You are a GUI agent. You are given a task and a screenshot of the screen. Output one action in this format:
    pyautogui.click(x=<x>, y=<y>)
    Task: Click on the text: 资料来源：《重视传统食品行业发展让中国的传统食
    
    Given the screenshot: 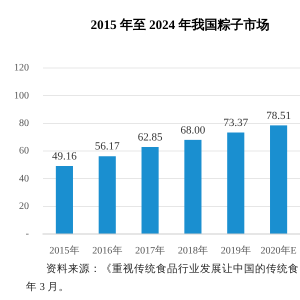 What is the action you would take?
    pyautogui.click(x=172, y=269)
    